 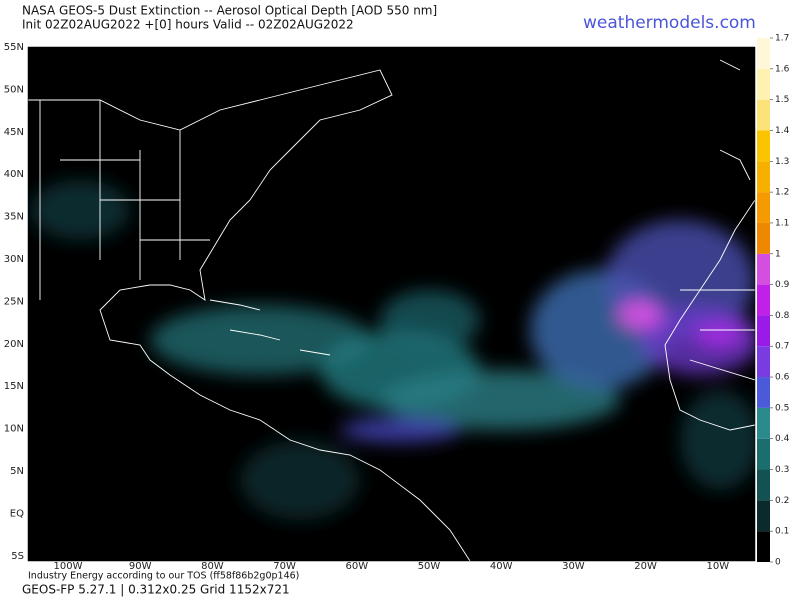 I want to click on latitude-label: 50N, so click(x=14, y=89).